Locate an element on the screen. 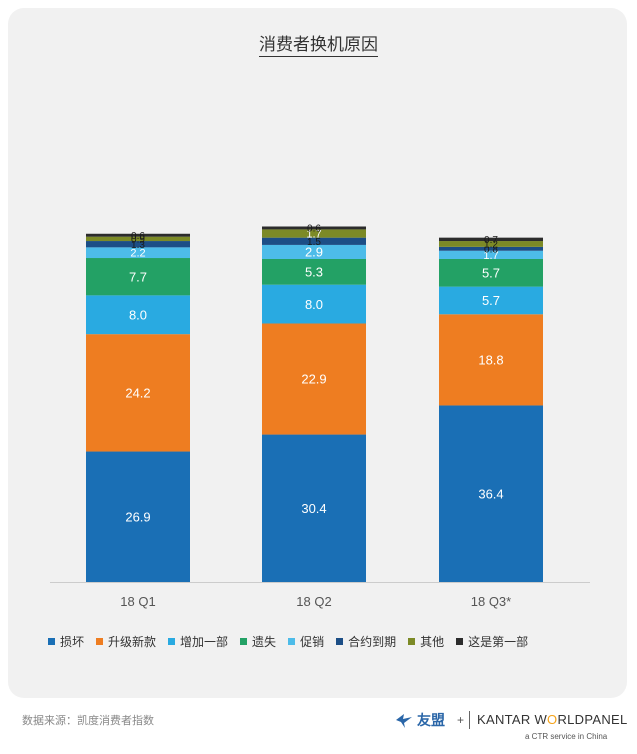  legend-item-8: 这是第一部 is located at coordinates (492, 641).